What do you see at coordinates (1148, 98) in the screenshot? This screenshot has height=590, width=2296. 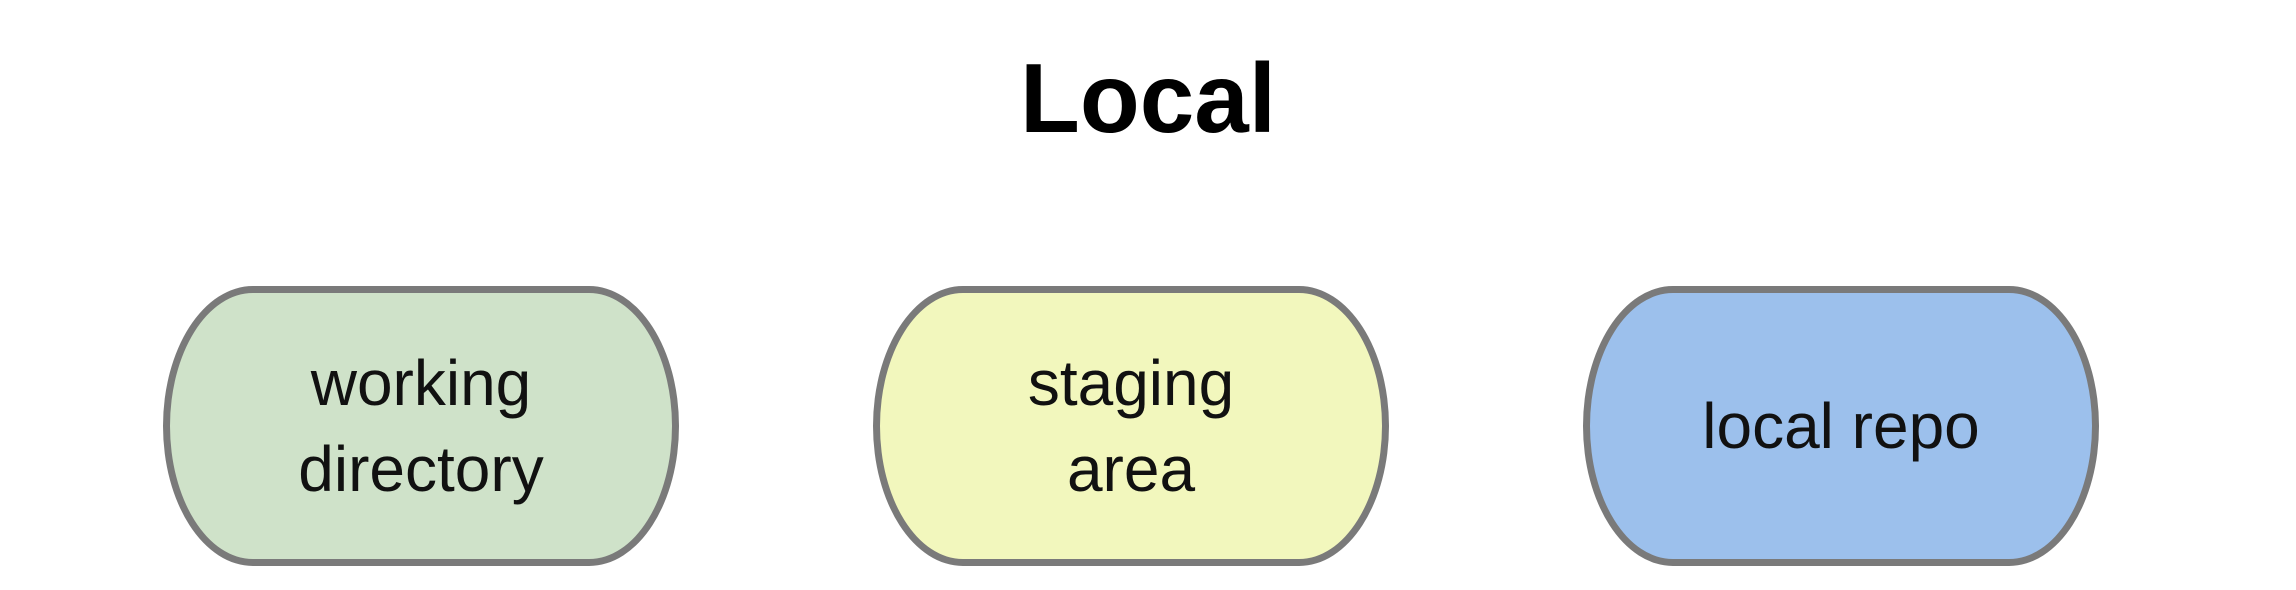 I see `diagram-title: Local` at bounding box center [1148, 98].